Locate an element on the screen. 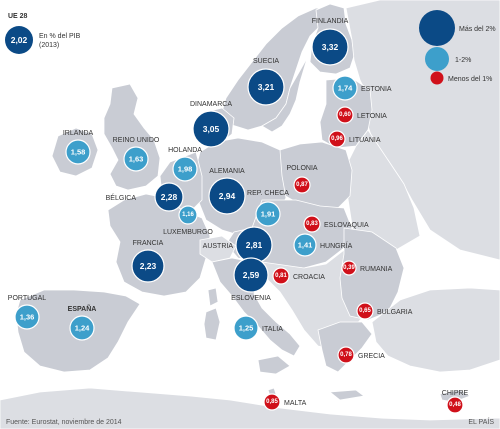 This screenshot has width=500, height=429. bubble-luxemburgo is located at coordinates (188, 215).